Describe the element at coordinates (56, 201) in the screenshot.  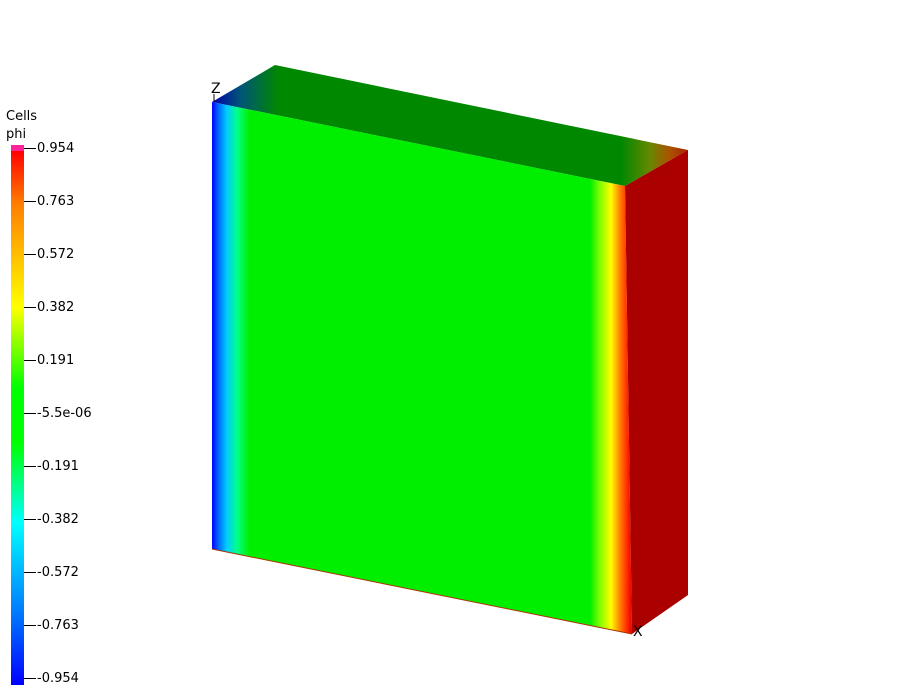
I see `legend-tick-label: 0.763` at that location.